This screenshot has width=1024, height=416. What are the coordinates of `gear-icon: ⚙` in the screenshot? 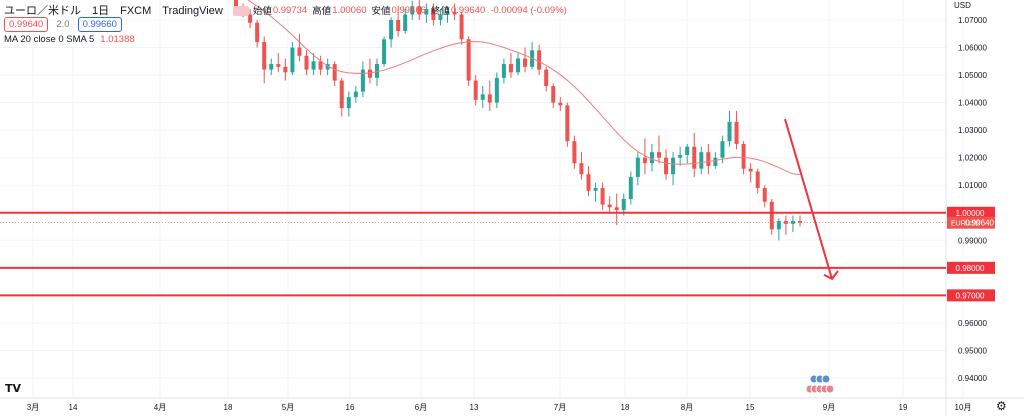 It's located at (1001, 406).